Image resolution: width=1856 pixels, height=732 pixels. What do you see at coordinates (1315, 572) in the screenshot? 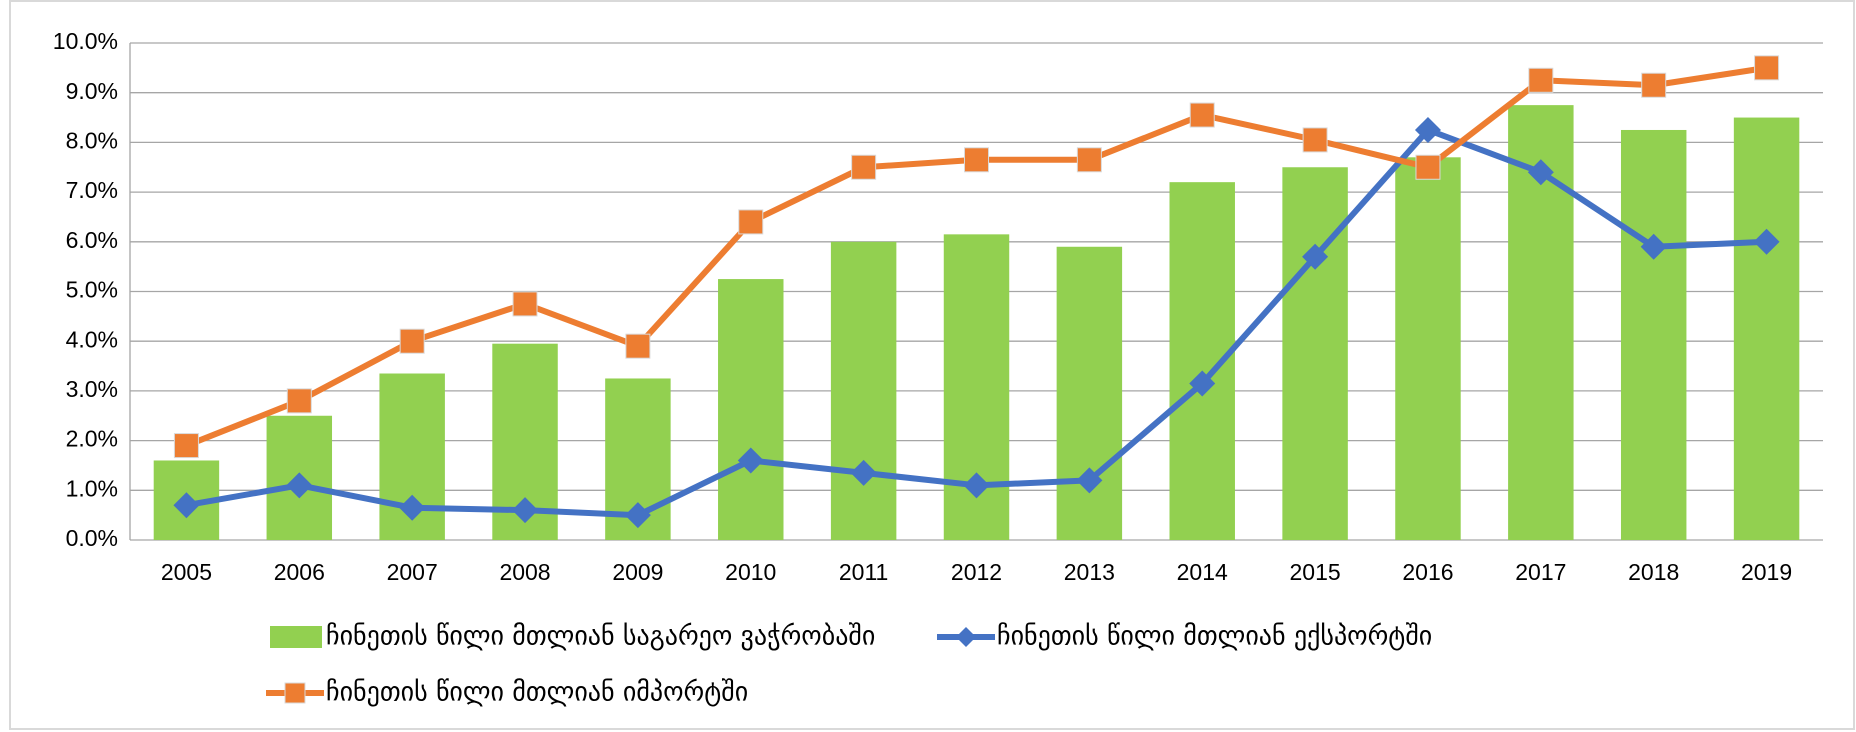
I see `x-tick-label: 2015` at bounding box center [1315, 572].